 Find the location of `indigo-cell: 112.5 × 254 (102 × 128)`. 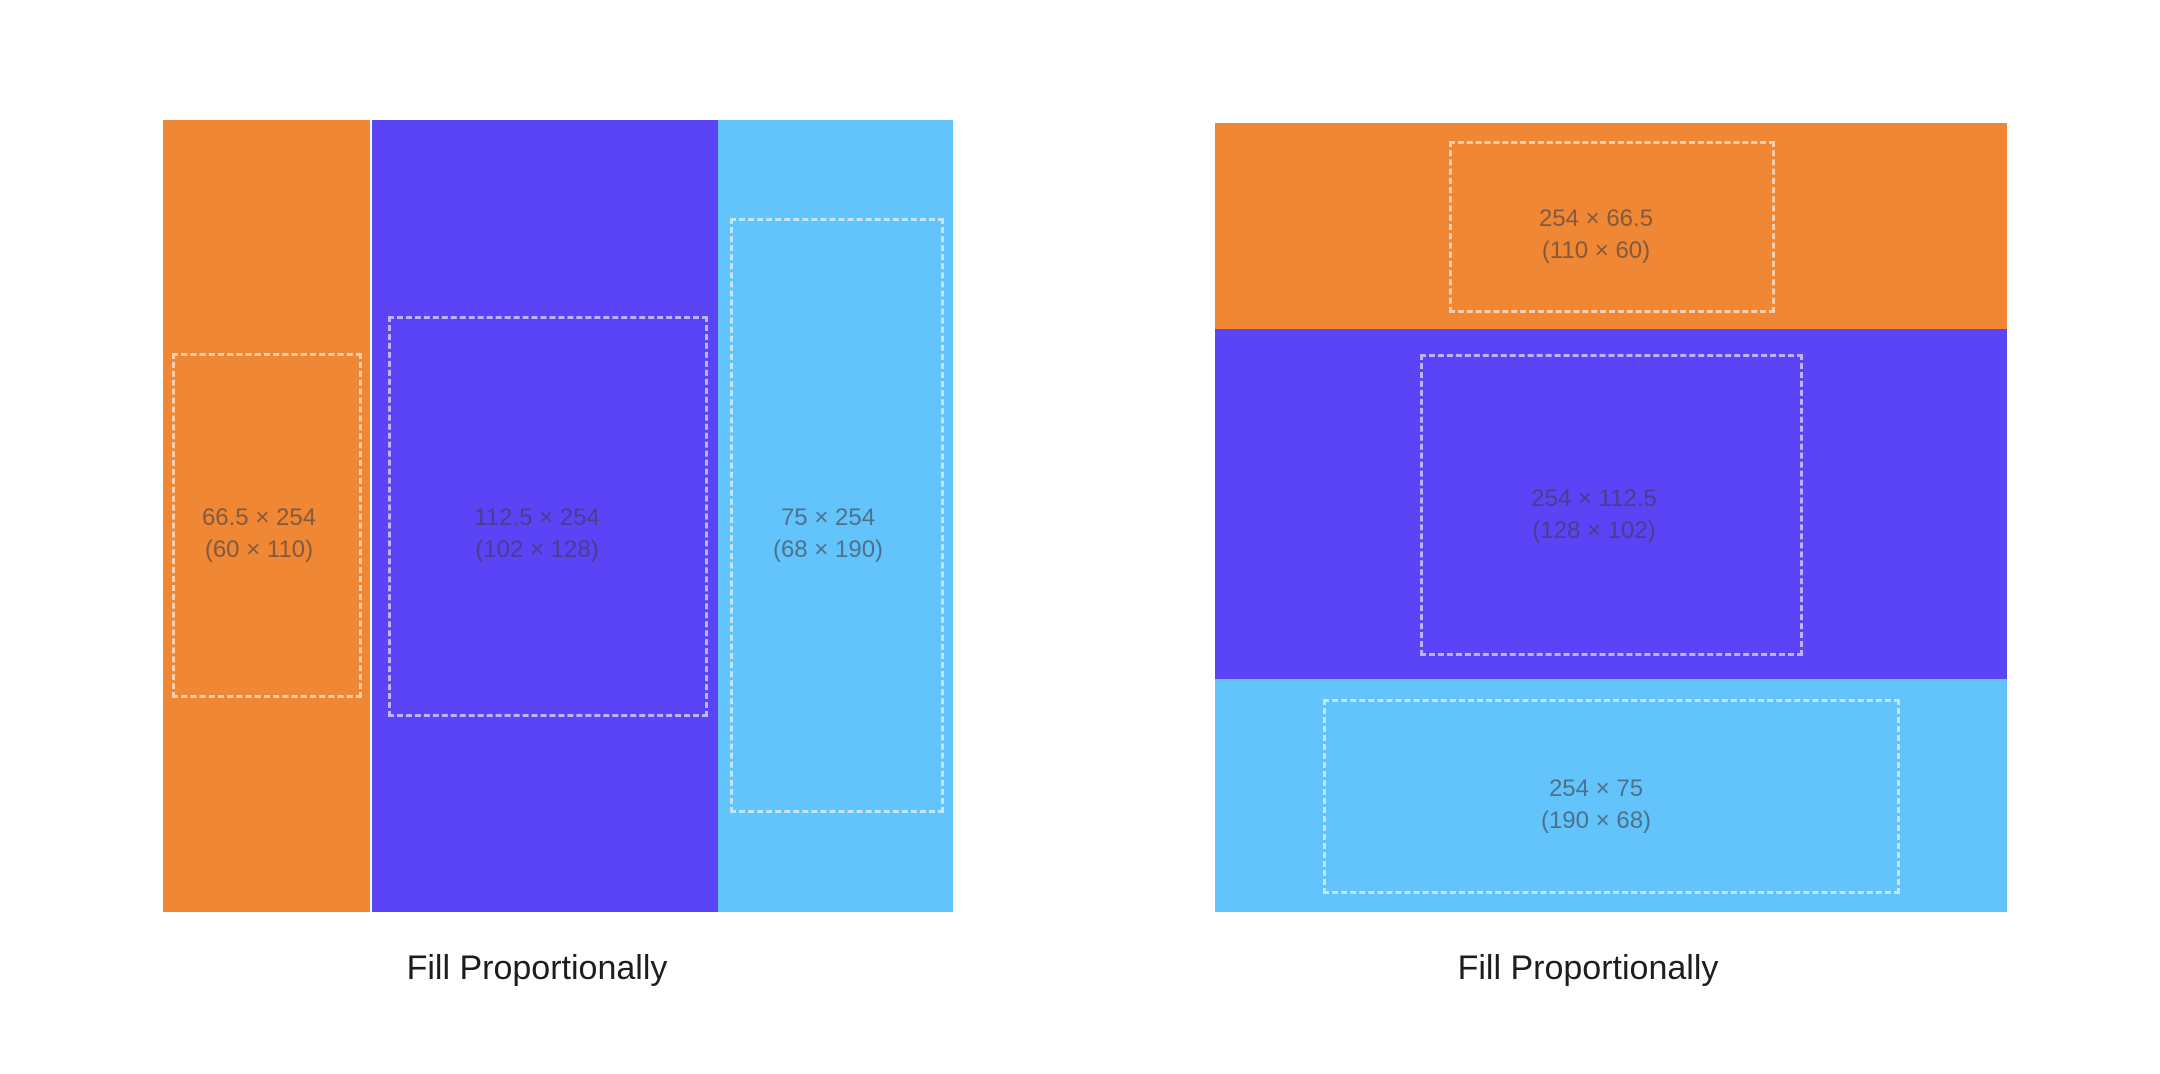

indigo-cell: 112.5 × 254 (102 × 128) is located at coordinates (545, 516).